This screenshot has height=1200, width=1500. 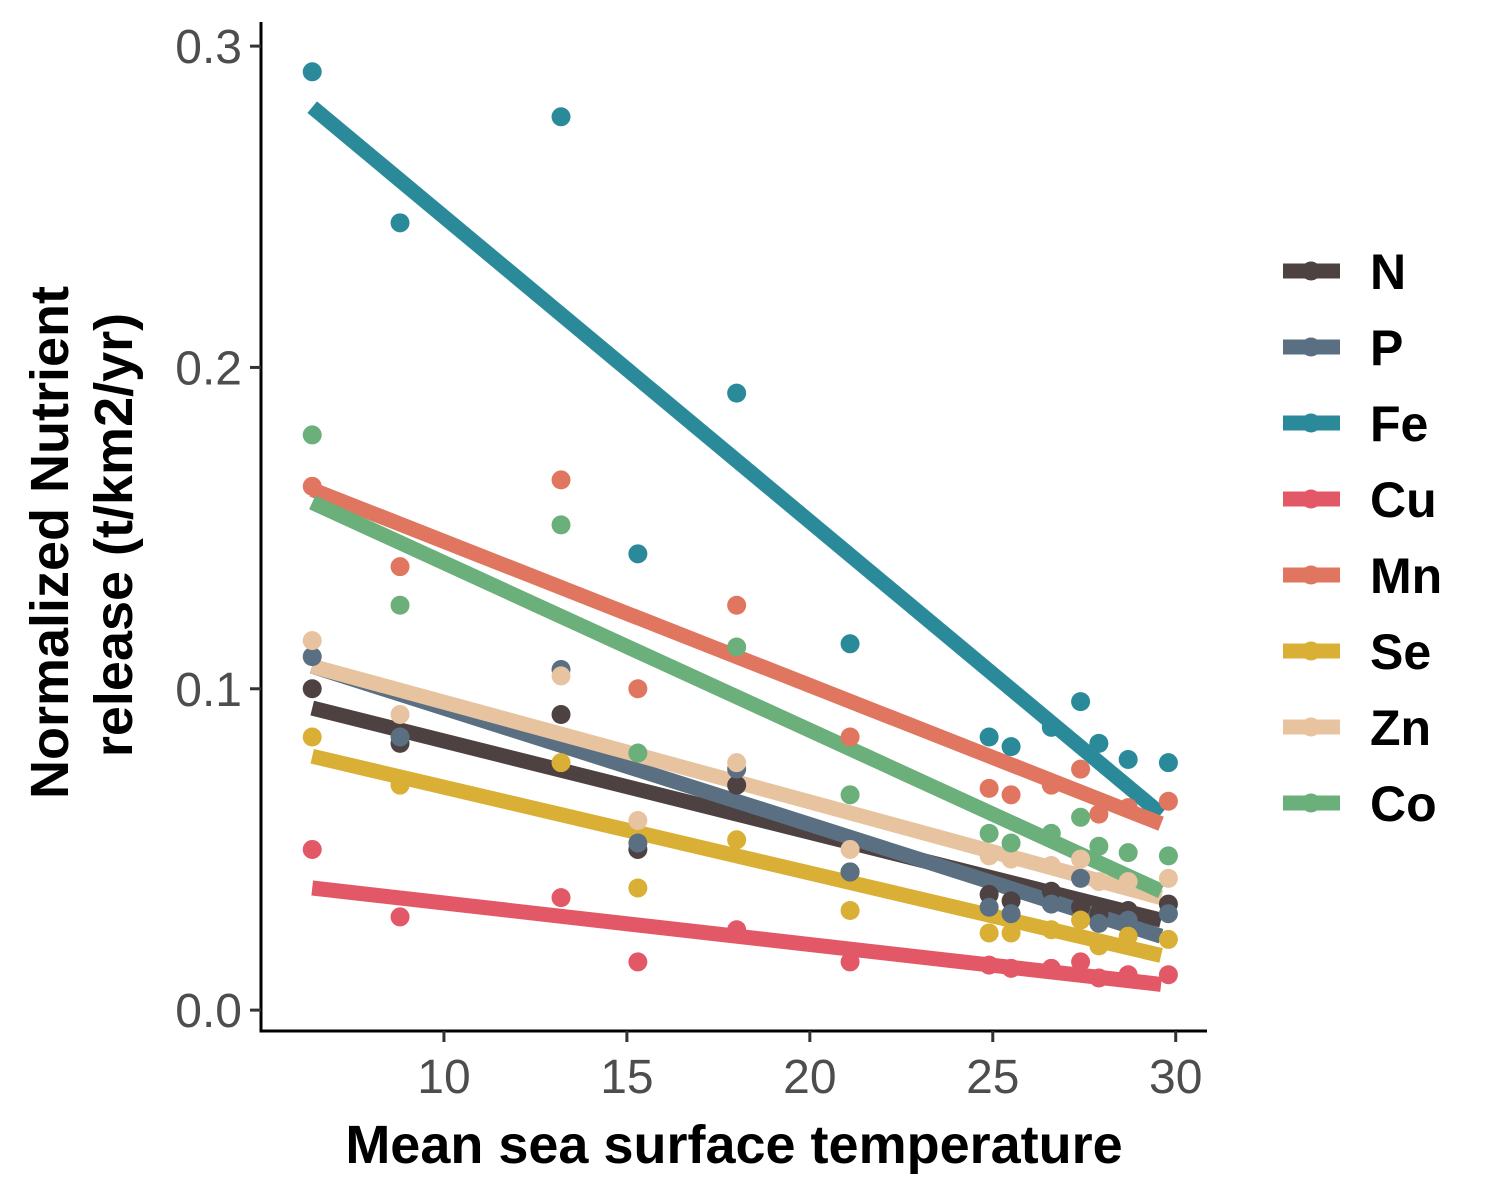 What do you see at coordinates (82, 535) in the screenshot?
I see `y-axis-title: Normalized Nutrient release (t/km2/yr)` at bounding box center [82, 535].